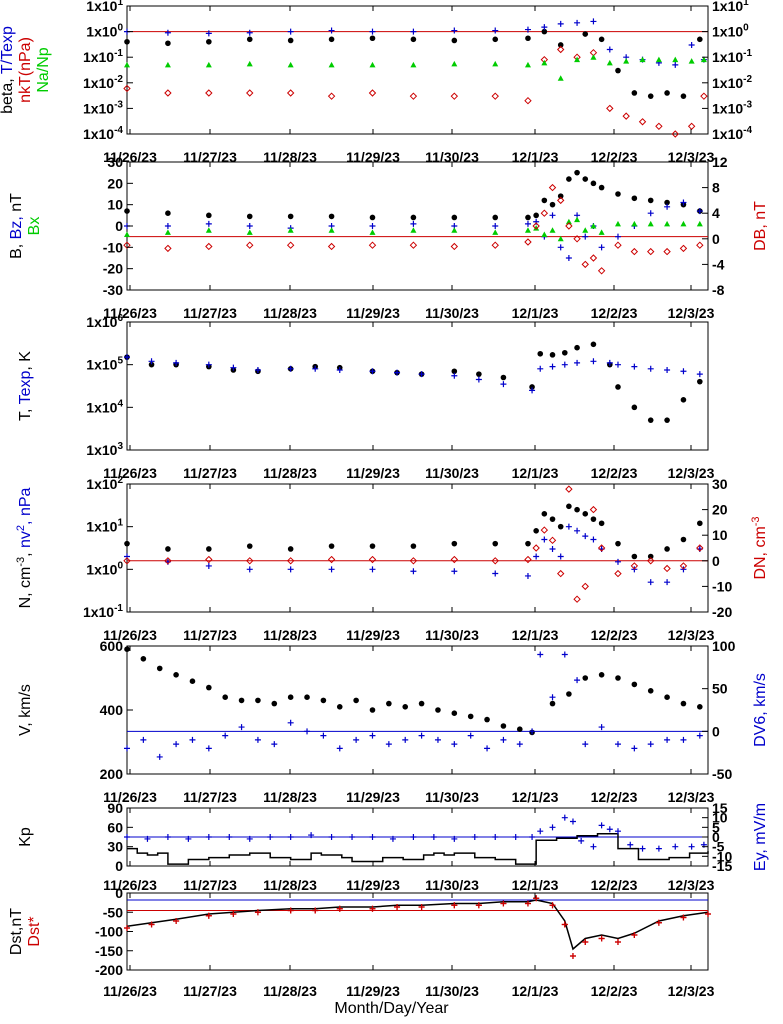  What do you see at coordinates (391, 1008) in the screenshot?
I see `x-axis-label: Month/Day/Year` at bounding box center [391, 1008].